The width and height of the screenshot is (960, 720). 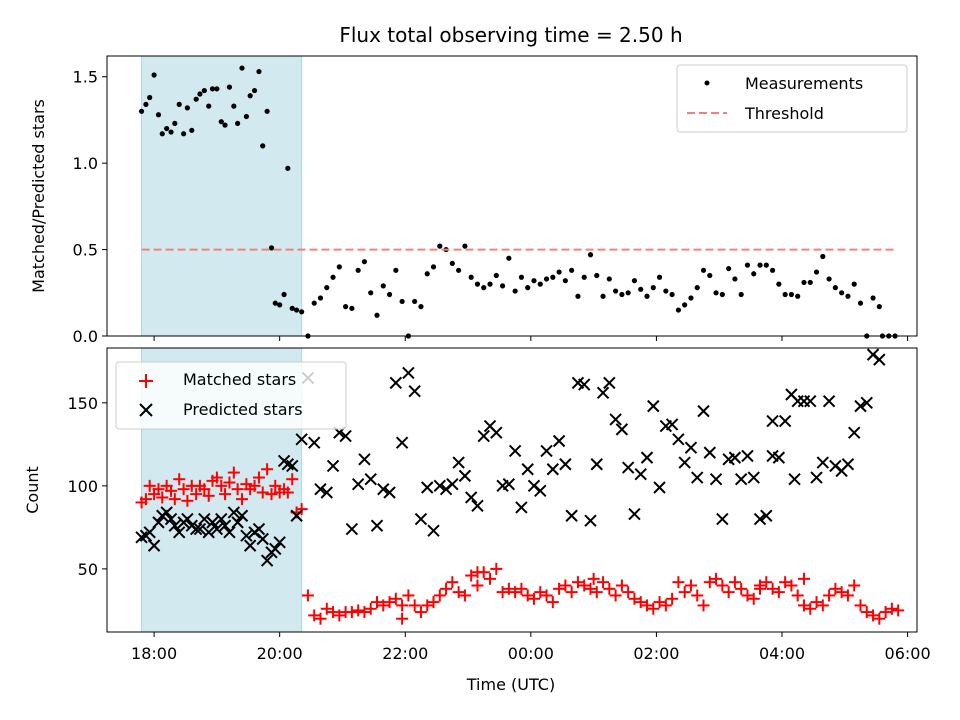 What do you see at coordinates (405, 653) in the screenshot?
I see `x-tick-label: 22:00` at bounding box center [405, 653].